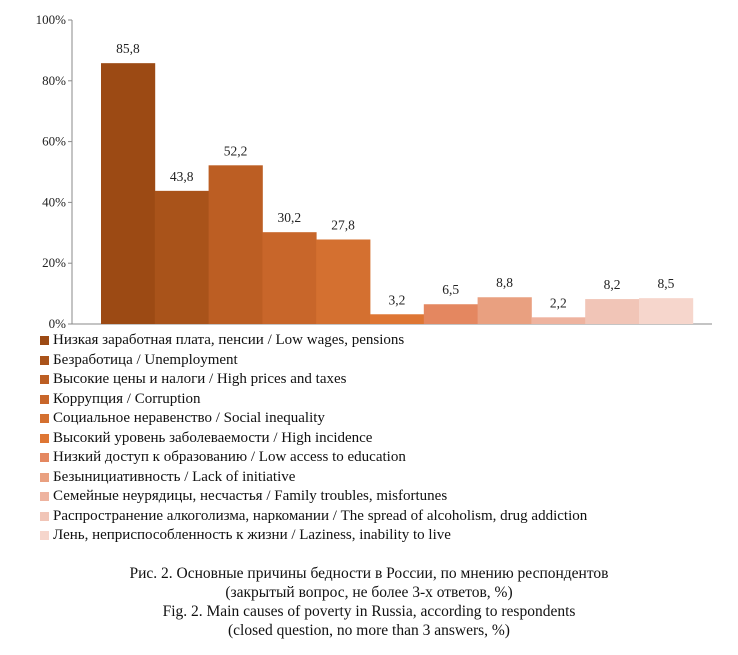  I want to click on legend-label: Безынициативность / Lack of initiative, so click(174, 476).